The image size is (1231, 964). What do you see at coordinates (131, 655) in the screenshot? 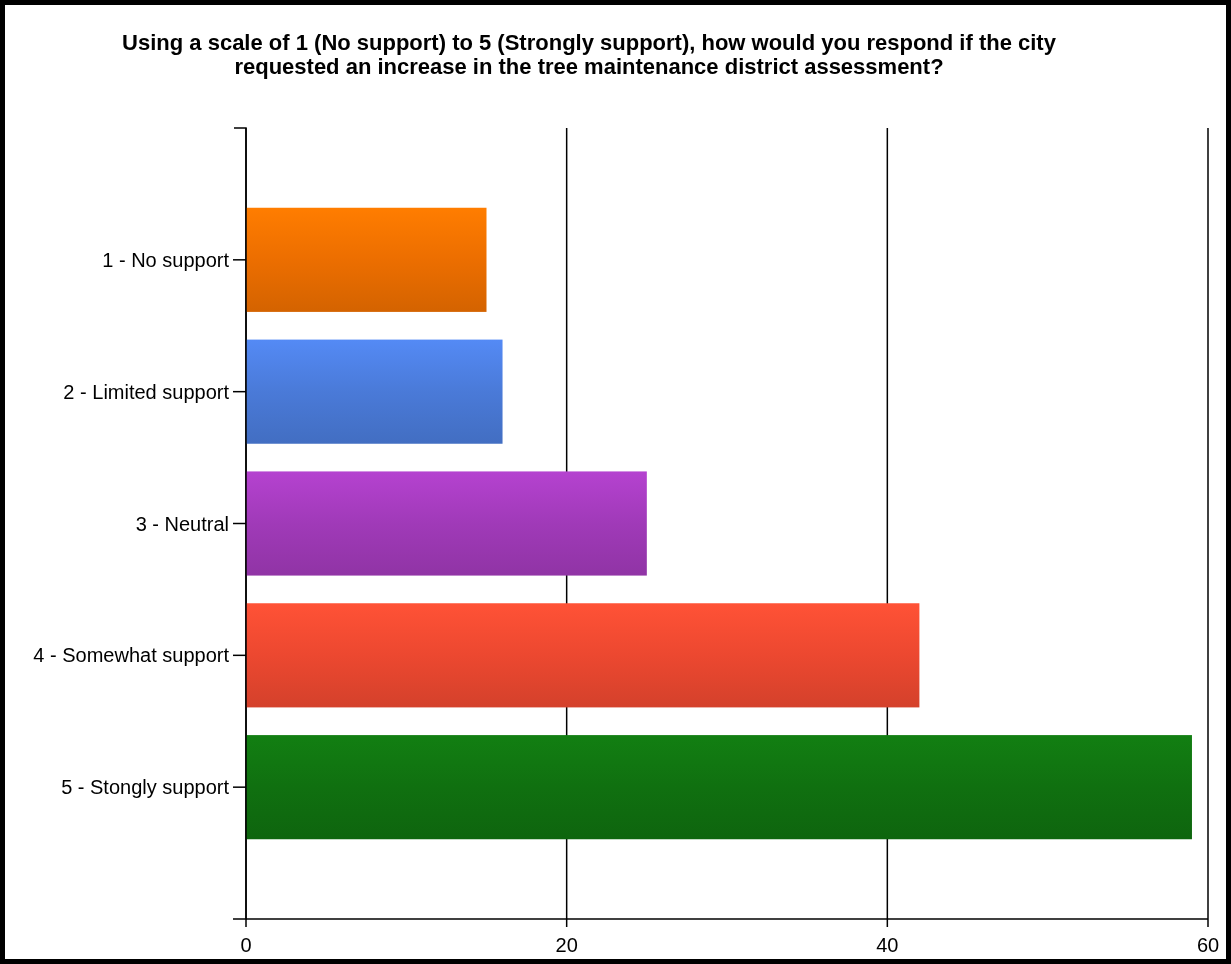
I see `y-tick-label: 4 - Somewhat support` at bounding box center [131, 655].